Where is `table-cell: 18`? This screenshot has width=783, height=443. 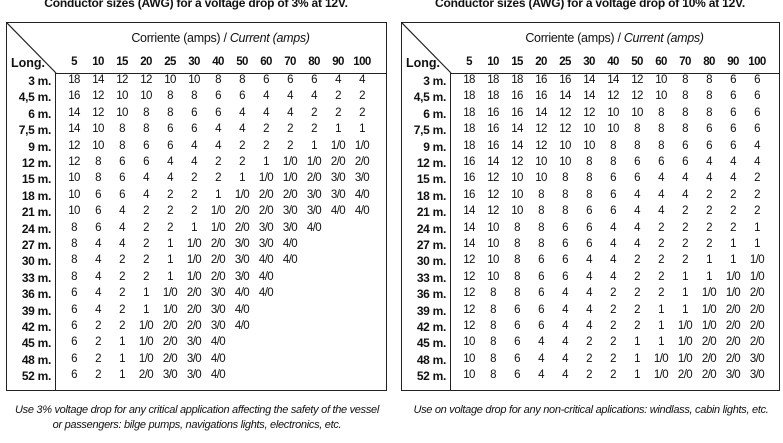
table-cell: 18 is located at coordinates (469, 129).